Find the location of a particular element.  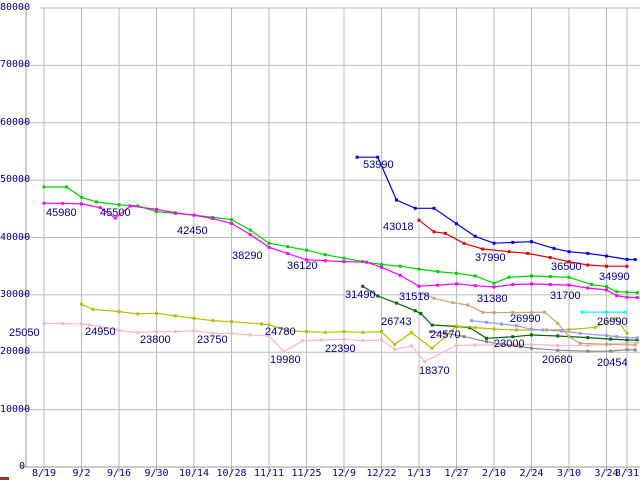

gray-line is located at coordinates (533, 341).